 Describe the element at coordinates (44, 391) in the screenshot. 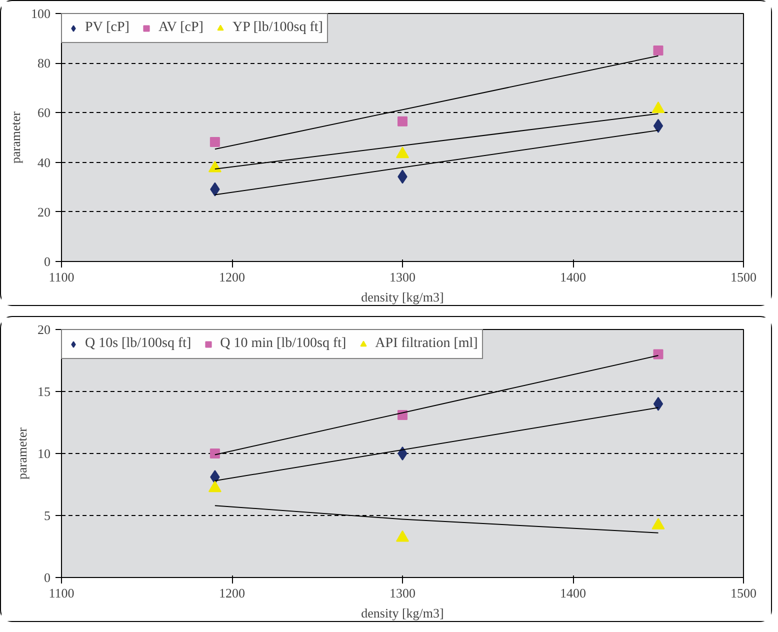

I see `y-tick-label: 15` at that location.